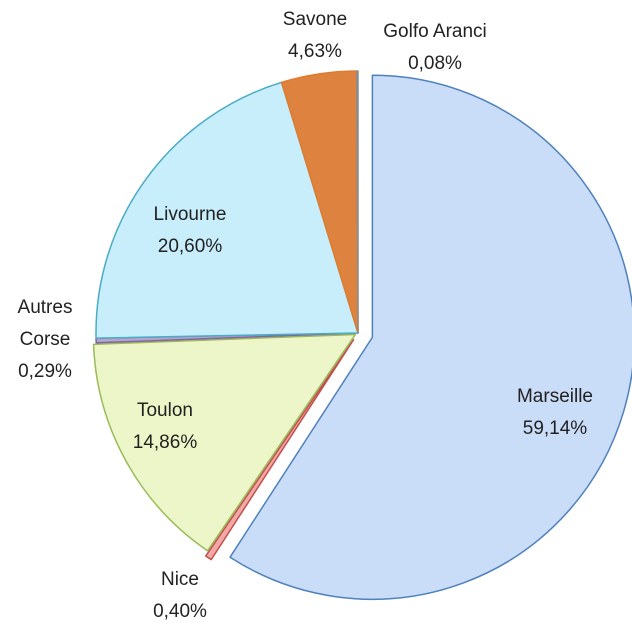  I want to click on category-label: Livourne, so click(190, 214).